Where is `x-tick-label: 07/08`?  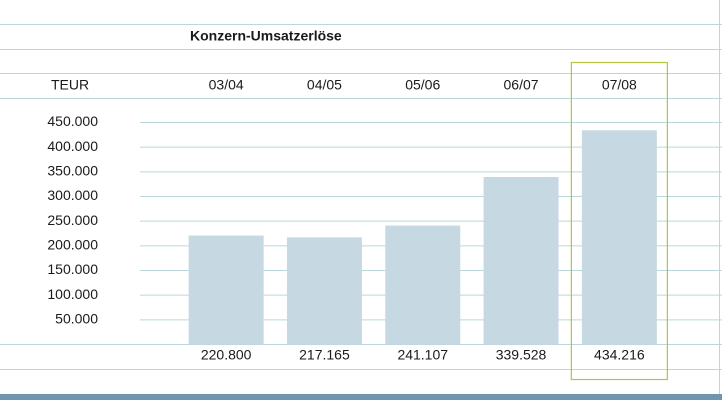
x-tick-label: 07/08 is located at coordinates (619, 85).